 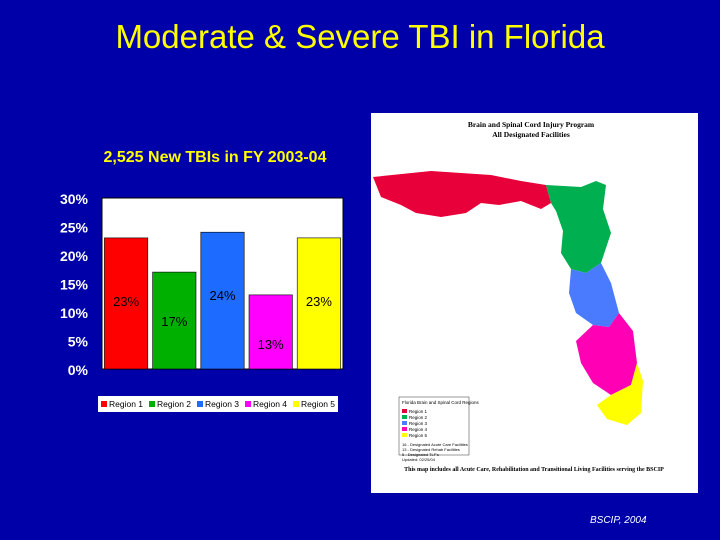 I want to click on chart-title: 2,525 New TBIs in FY 2003-04, so click(x=215, y=157).